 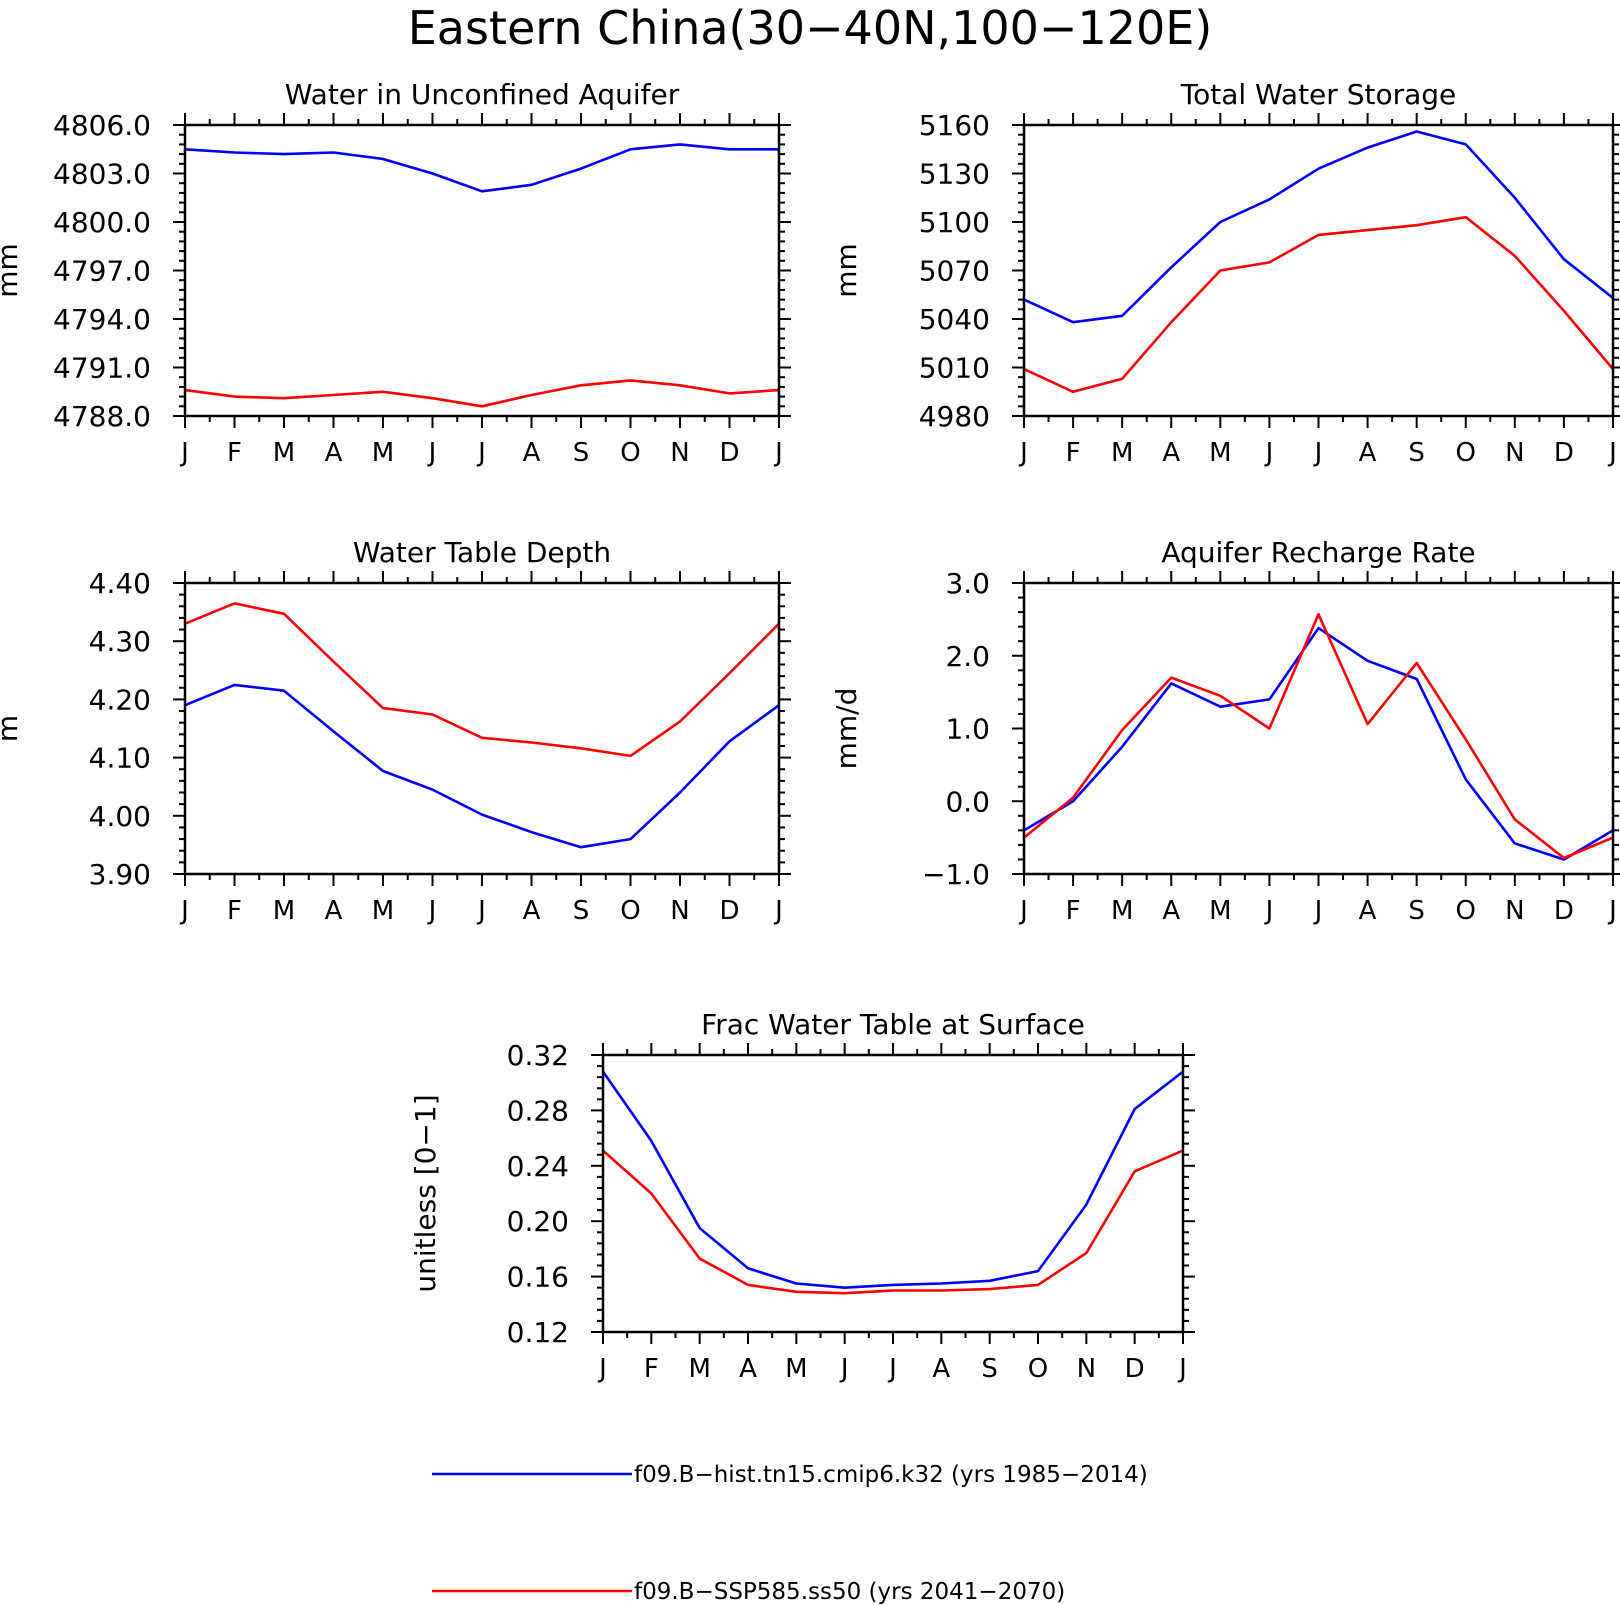 I want to click on y-axis-label: m, so click(x=12, y=728).